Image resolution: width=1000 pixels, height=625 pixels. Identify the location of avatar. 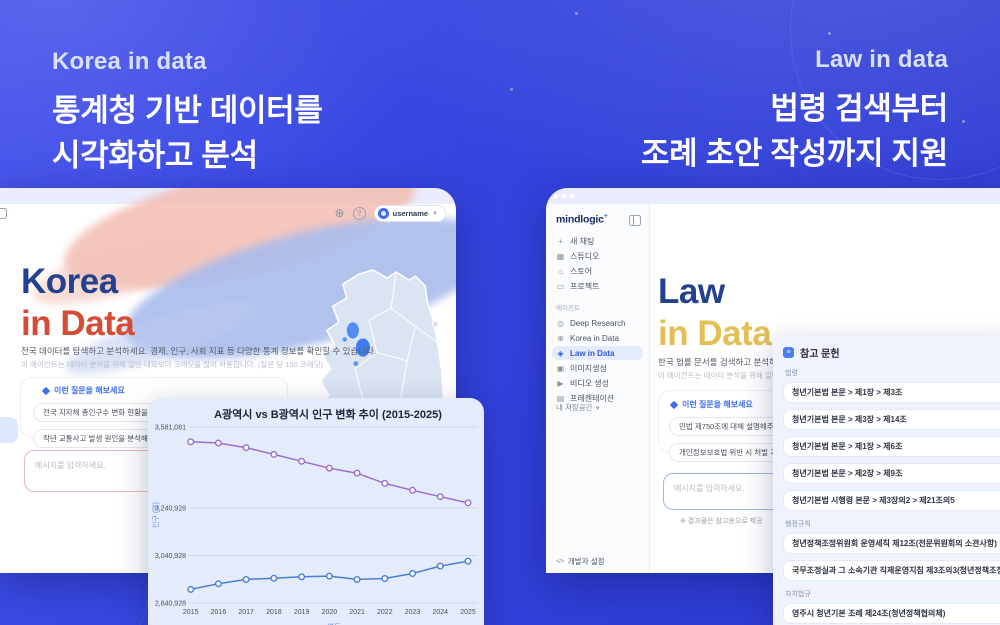
(383, 213).